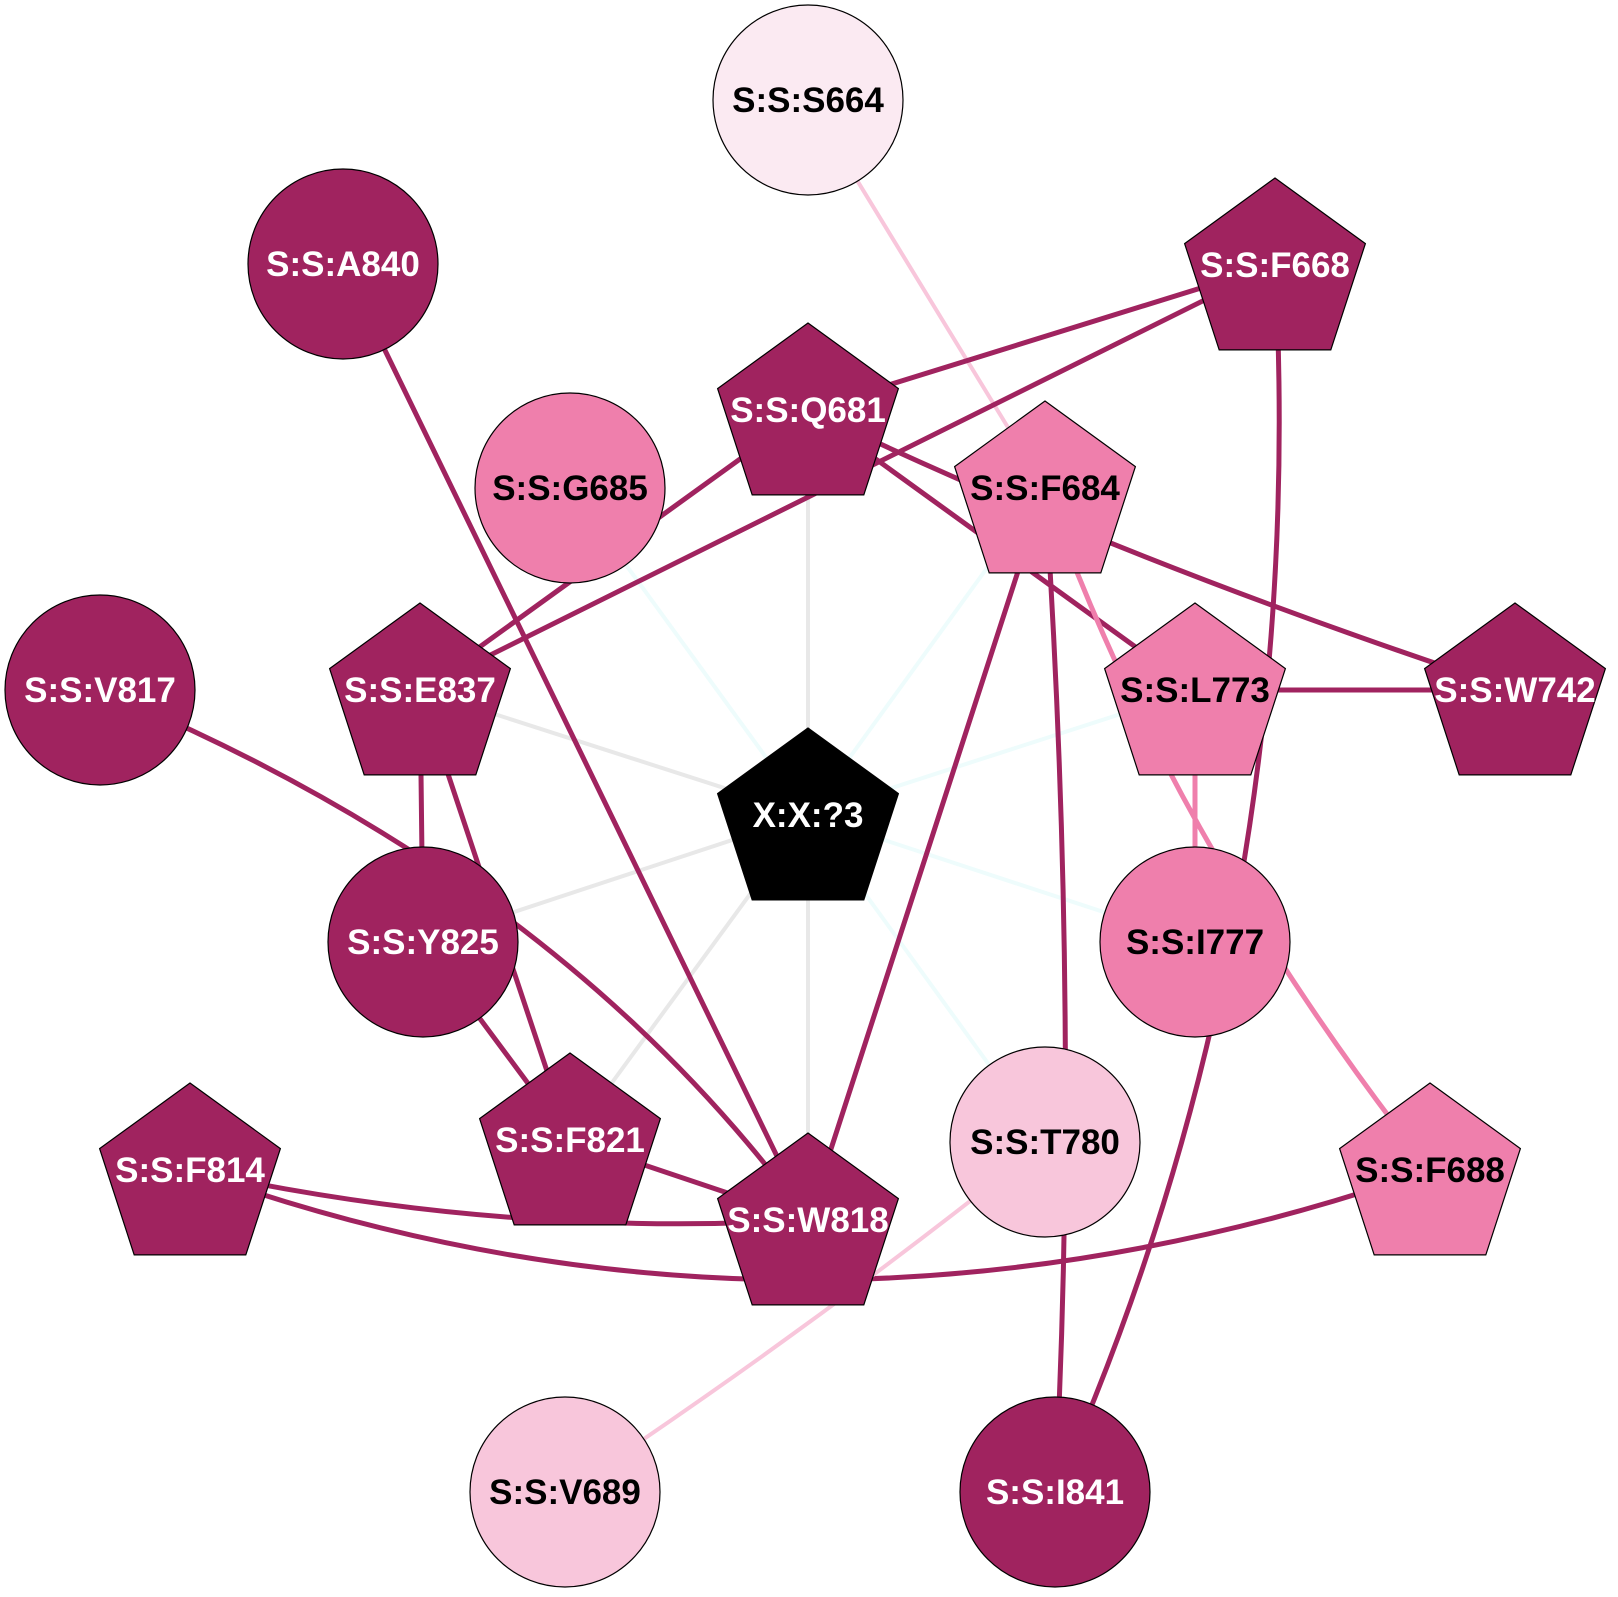  I want to click on node-label: S:S:I777, so click(1195, 942).